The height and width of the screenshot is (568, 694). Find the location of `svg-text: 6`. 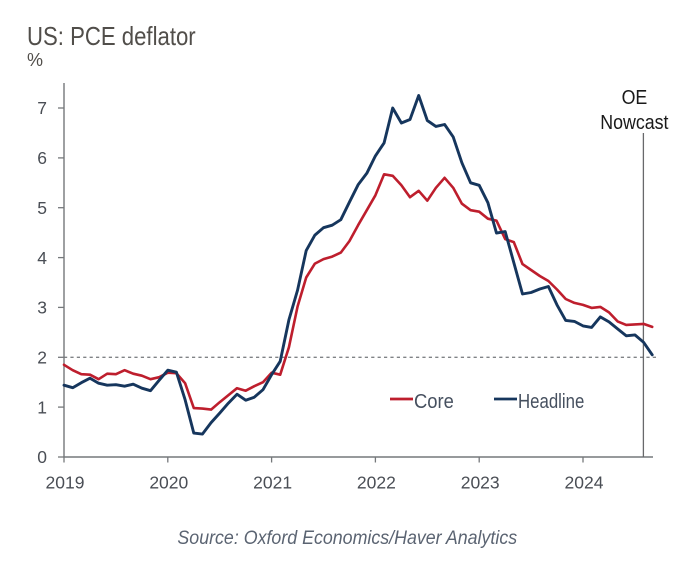

svg-text: 6 is located at coordinates (42, 158).